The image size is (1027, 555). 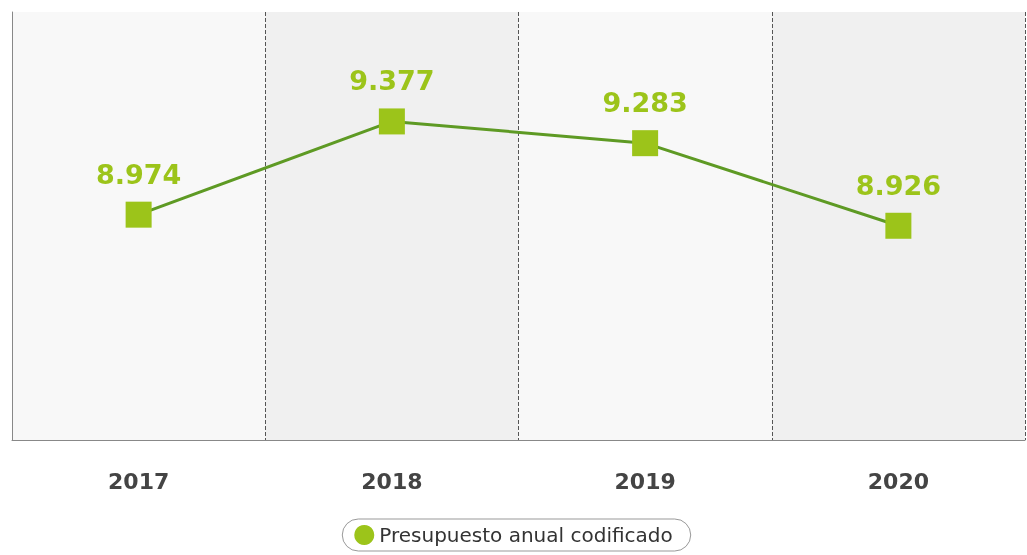 What do you see at coordinates (392, 481) in the screenshot?
I see `x-tick-label: 2018` at bounding box center [392, 481].